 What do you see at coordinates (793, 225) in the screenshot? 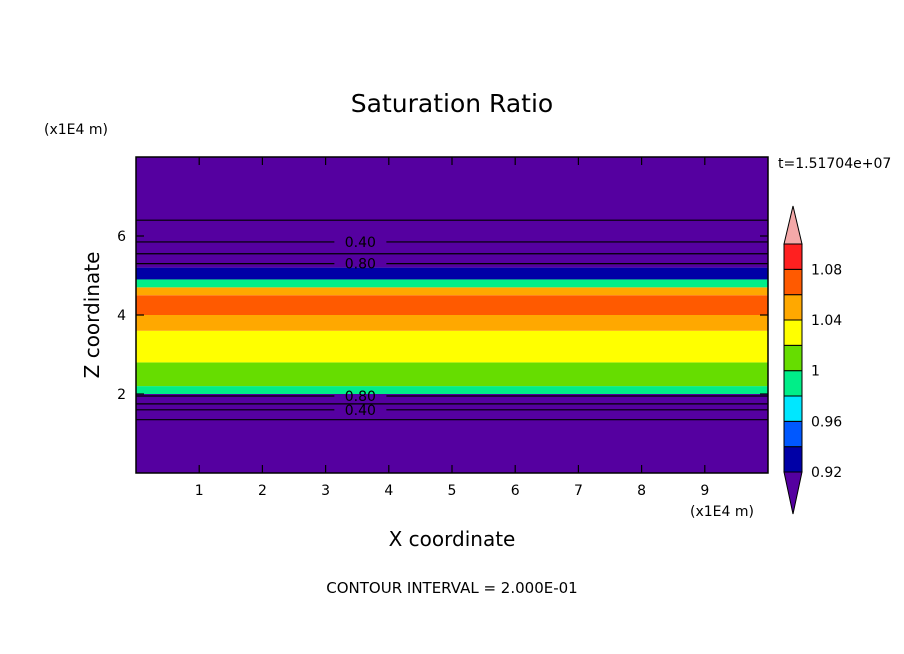
I see `colorbar-over-triangle` at bounding box center [793, 225].